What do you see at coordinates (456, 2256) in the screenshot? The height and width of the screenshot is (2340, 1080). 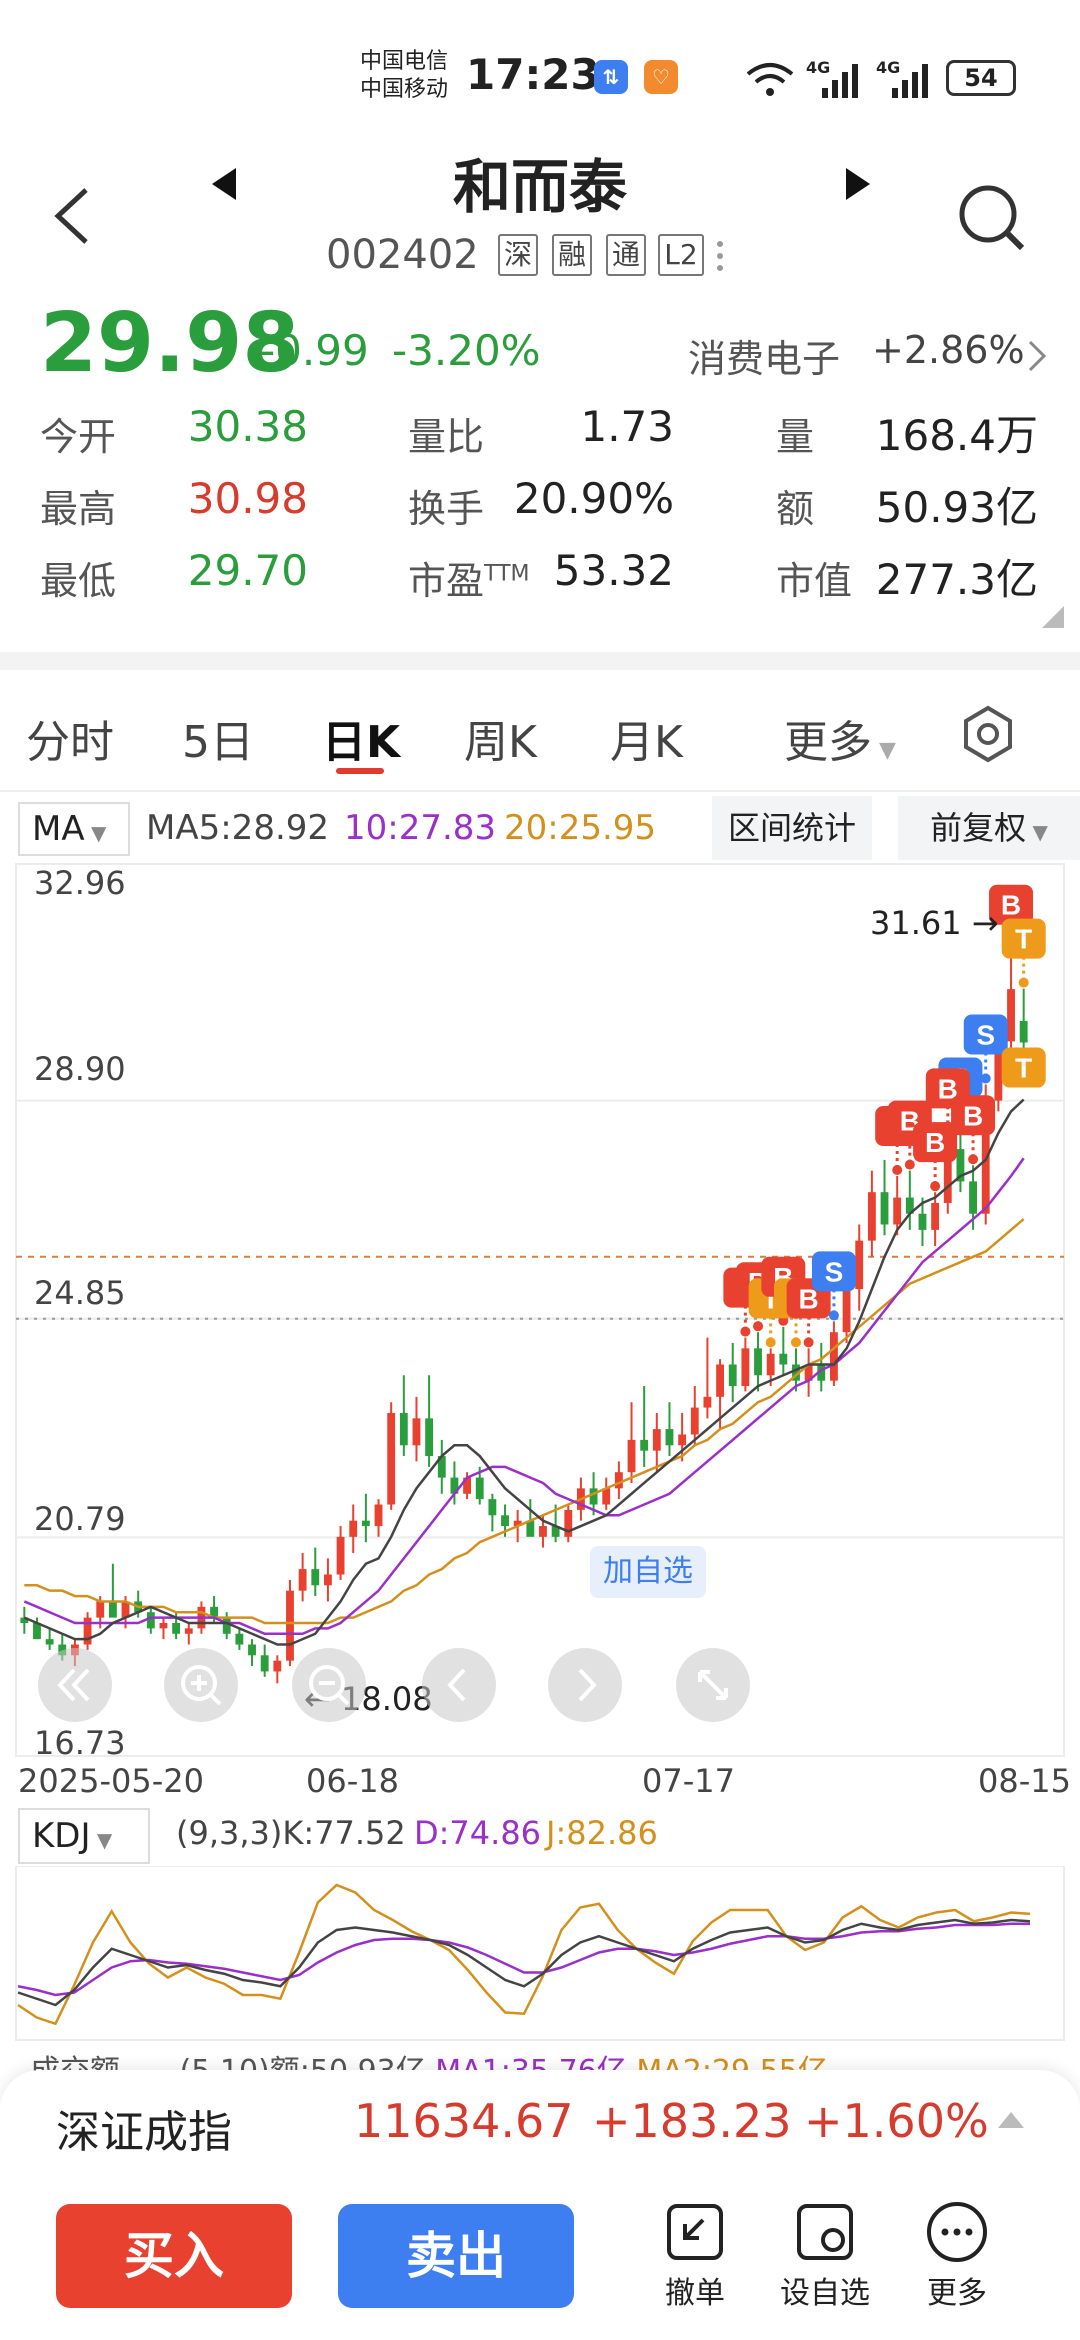 I see `sell-button: 卖出` at bounding box center [456, 2256].